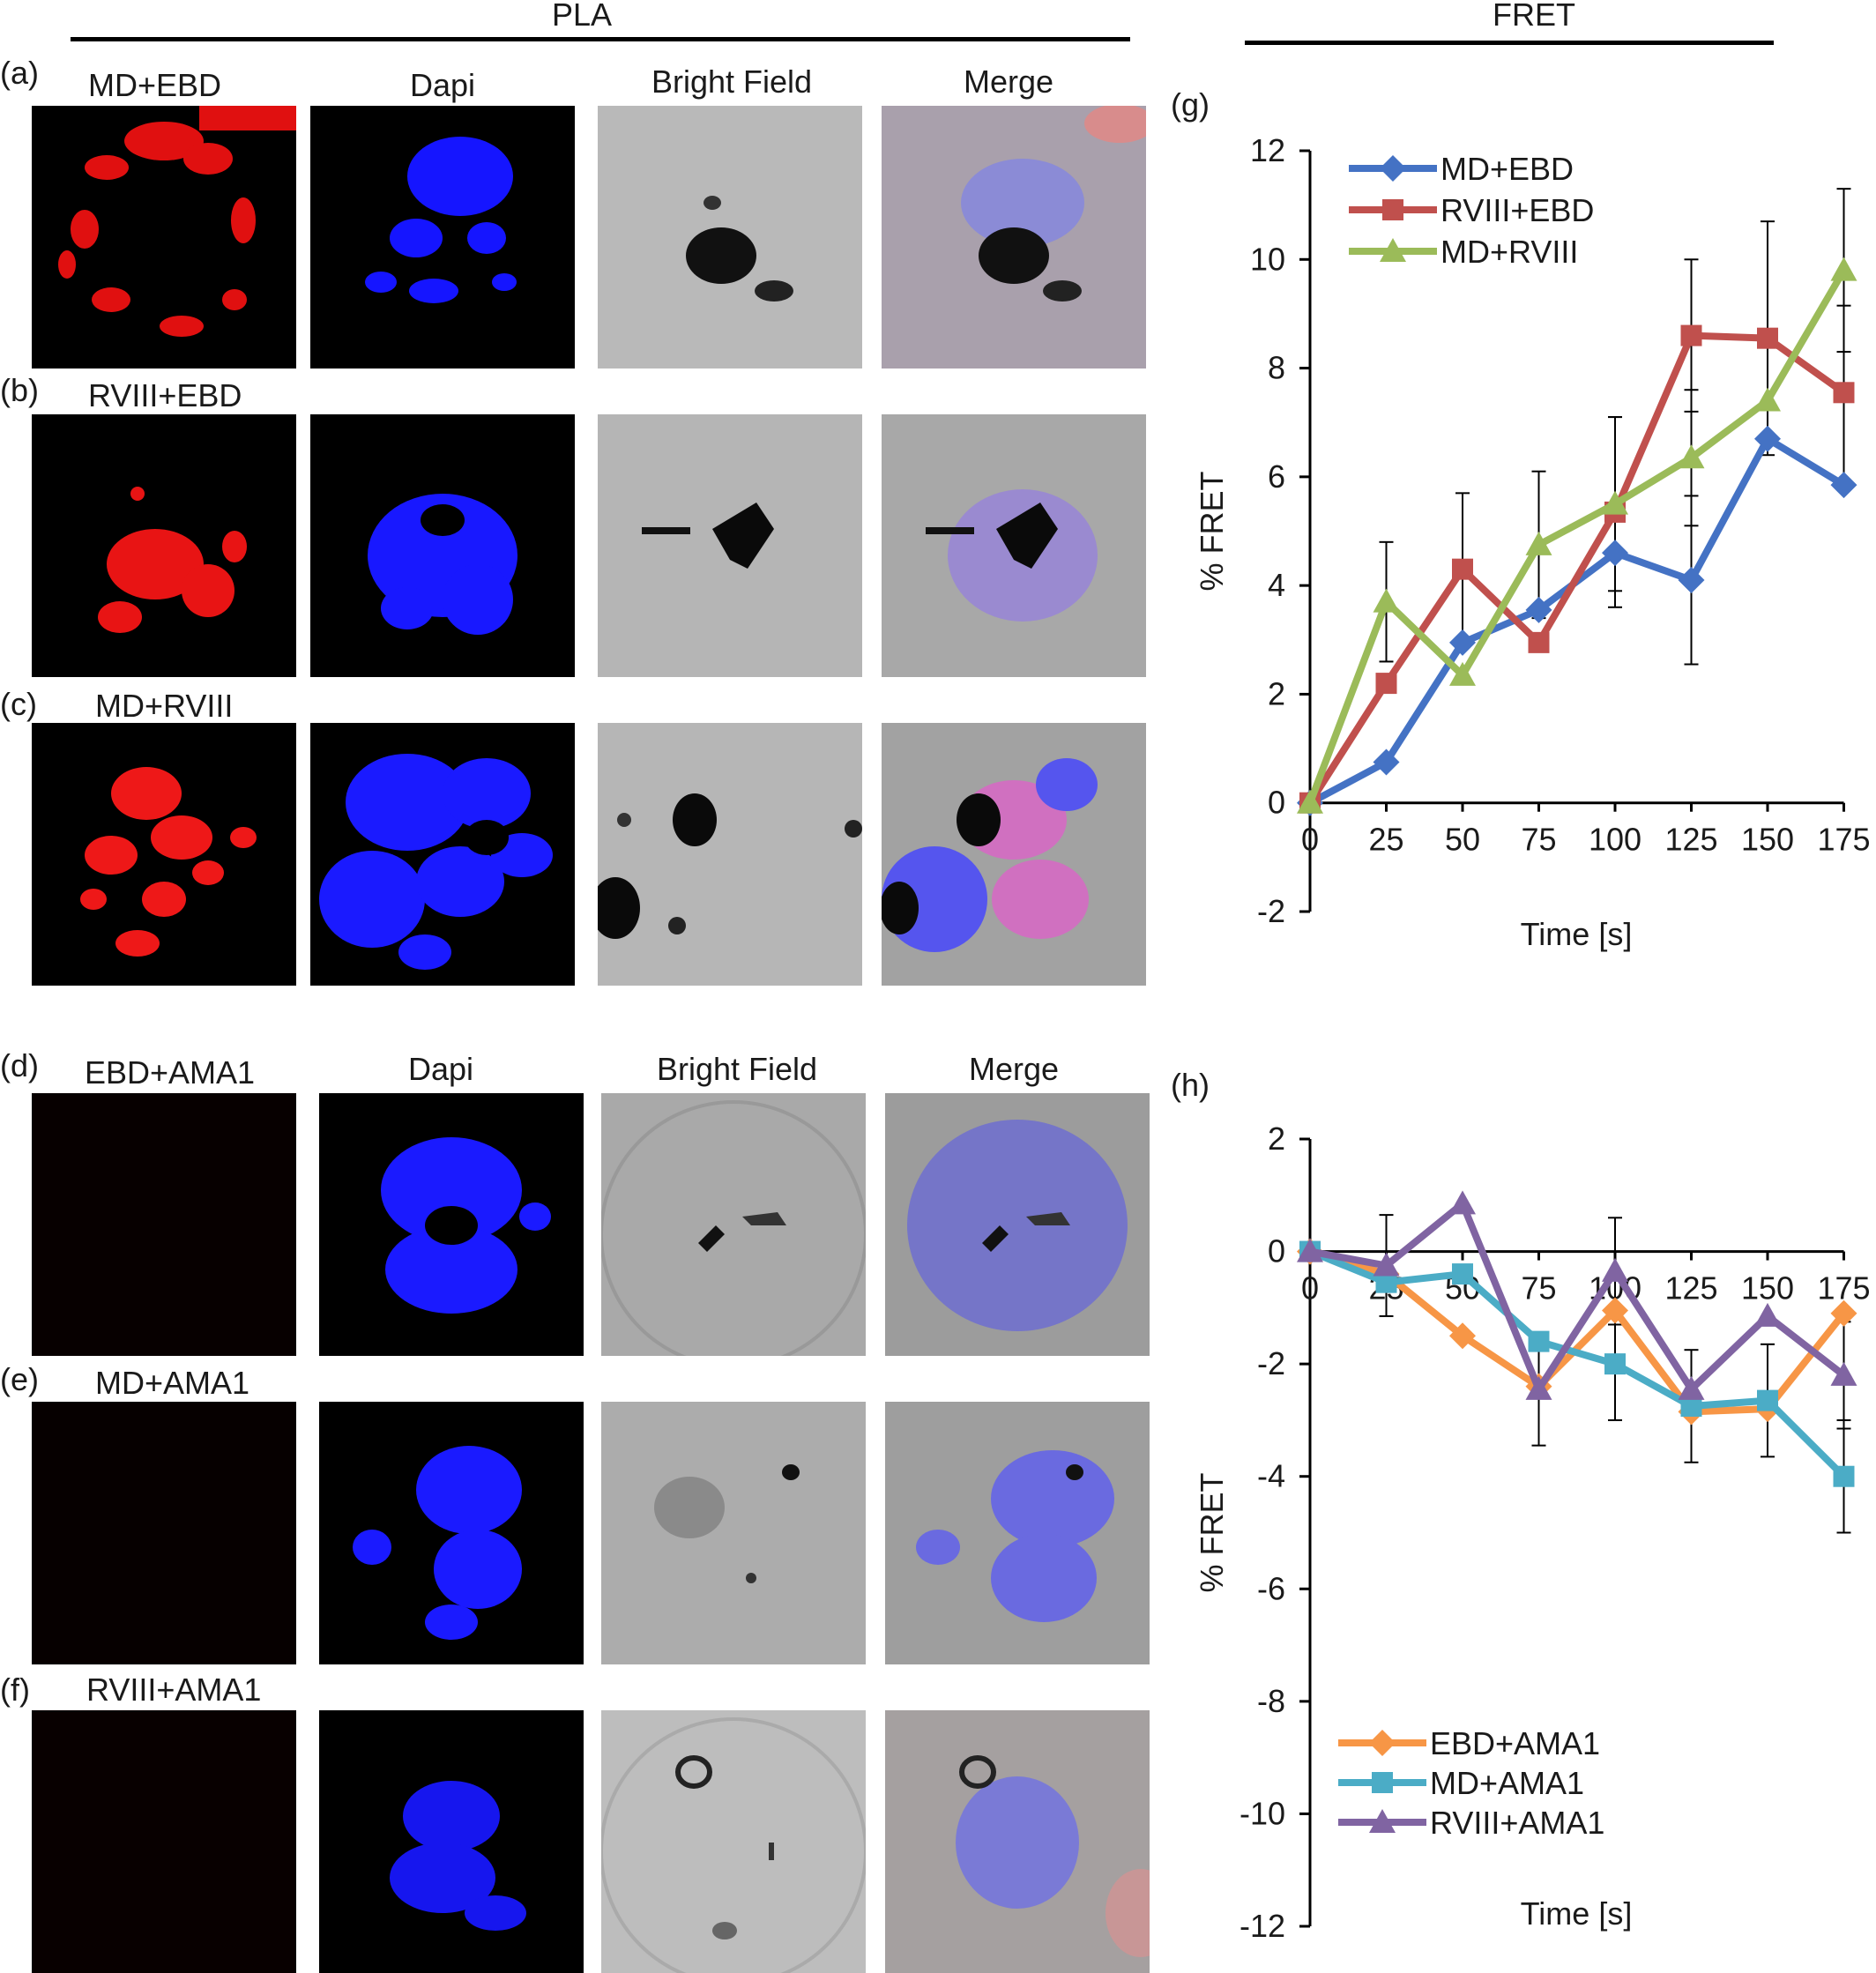 This screenshot has height=1973, width=1876. What do you see at coordinates (1271, 1588) in the screenshot?
I see `chart-h-y-tick-label: -6` at bounding box center [1271, 1588].